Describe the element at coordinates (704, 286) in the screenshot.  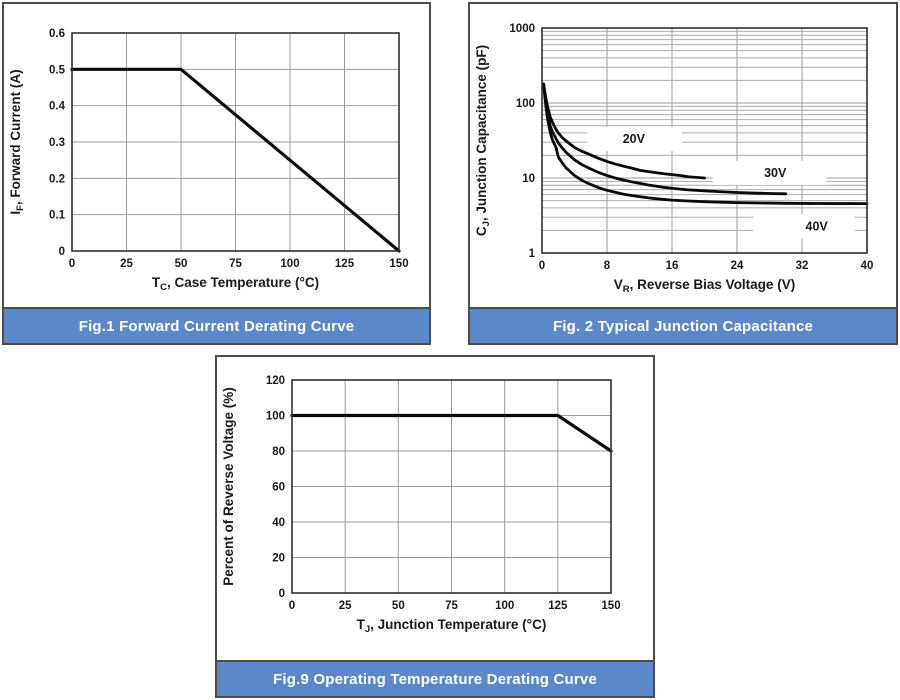
I see `fig2-x-axis-title: VR, Reverse Bias Voltage (V)` at that location.